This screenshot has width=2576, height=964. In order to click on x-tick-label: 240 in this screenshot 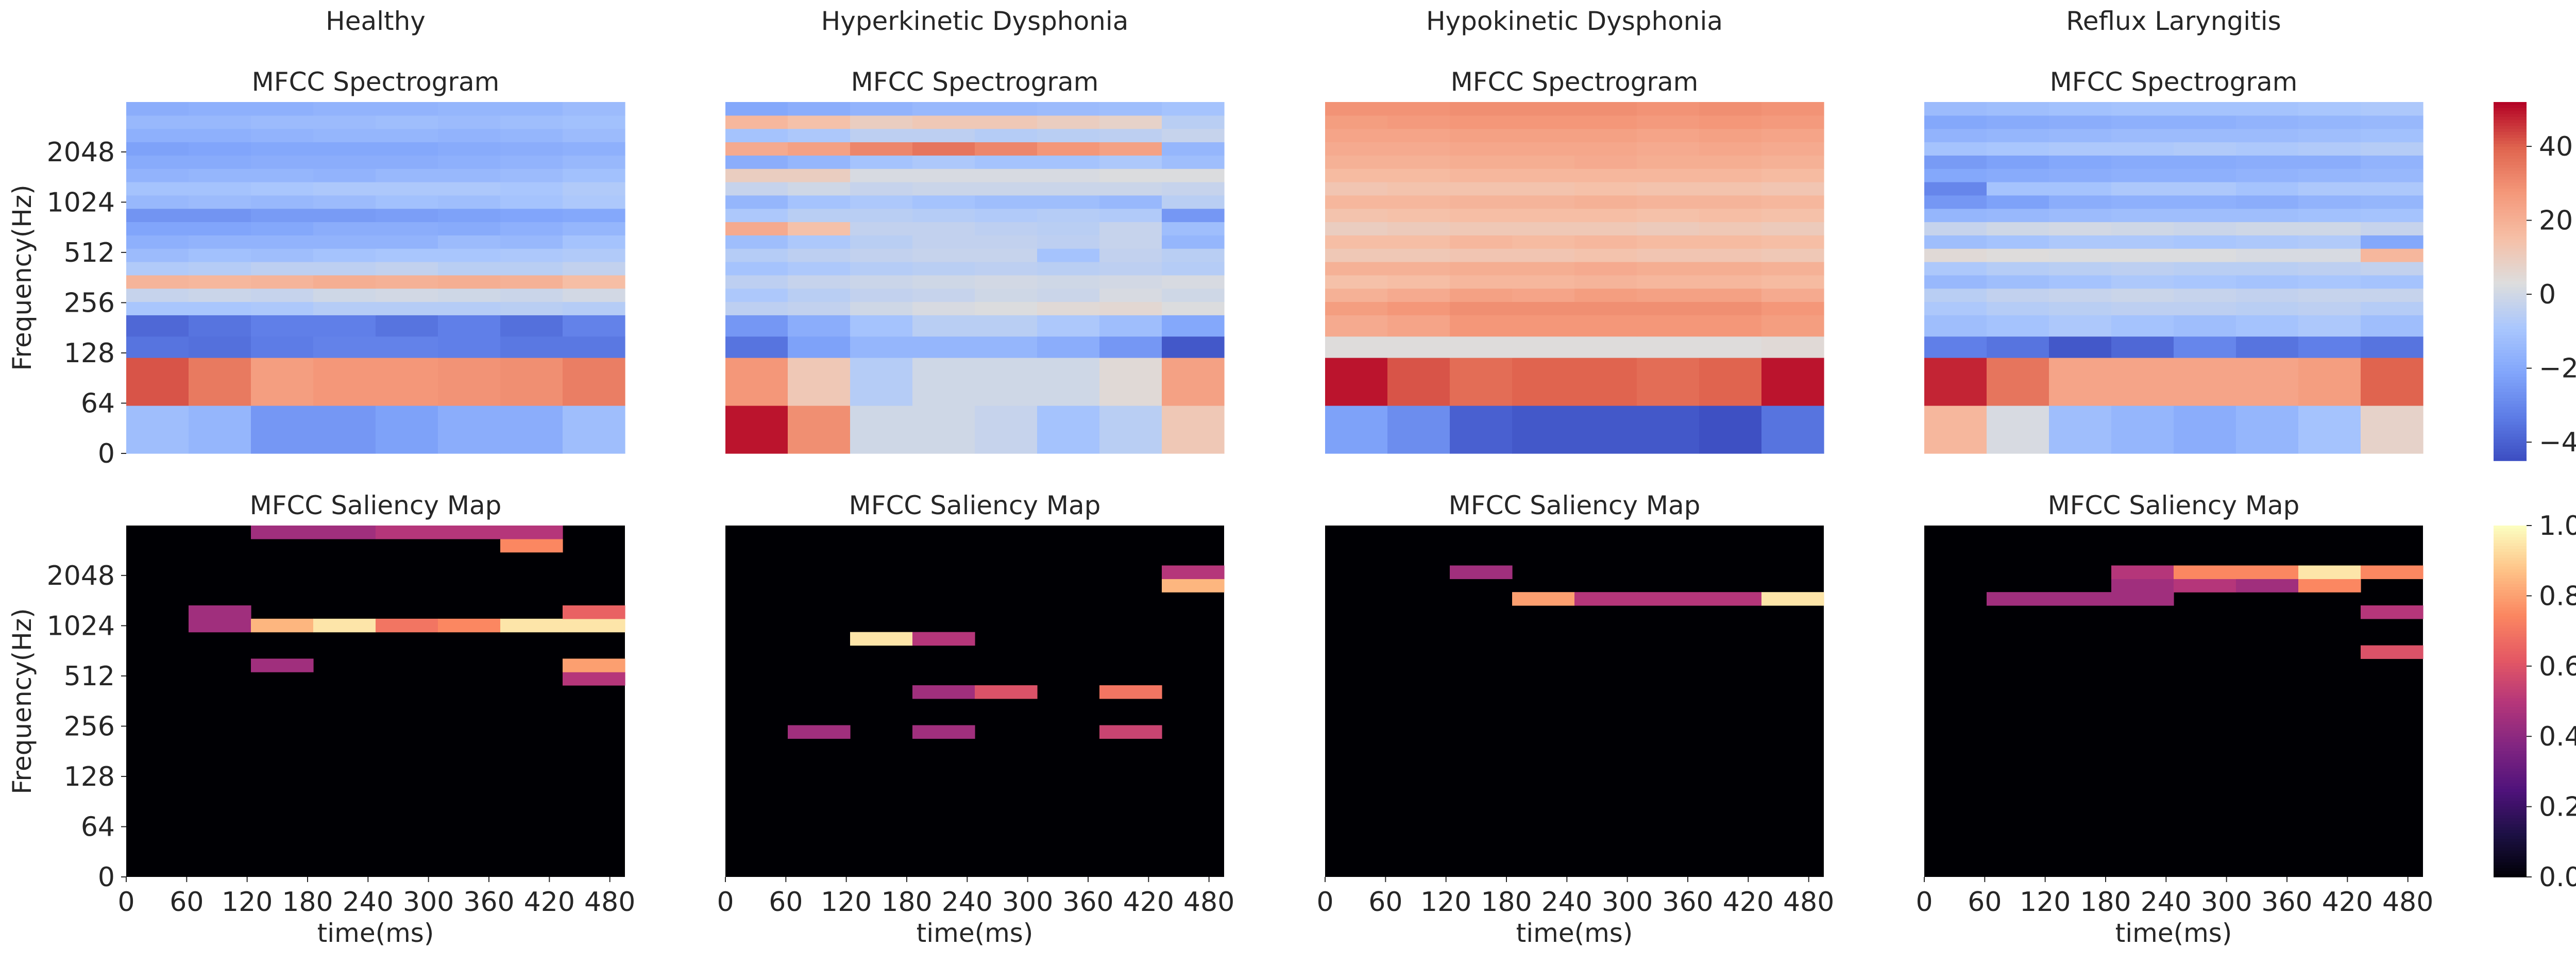, I will do `click(369, 902)`.